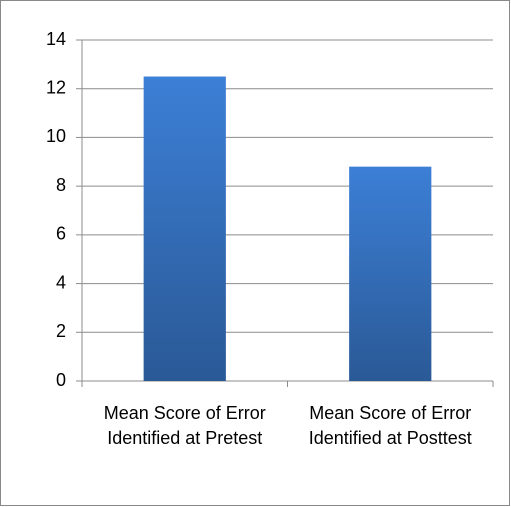 Image resolution: width=511 pixels, height=507 pixels. Describe the element at coordinates (61, 380) in the screenshot. I see `y-tick-label: 0` at that location.